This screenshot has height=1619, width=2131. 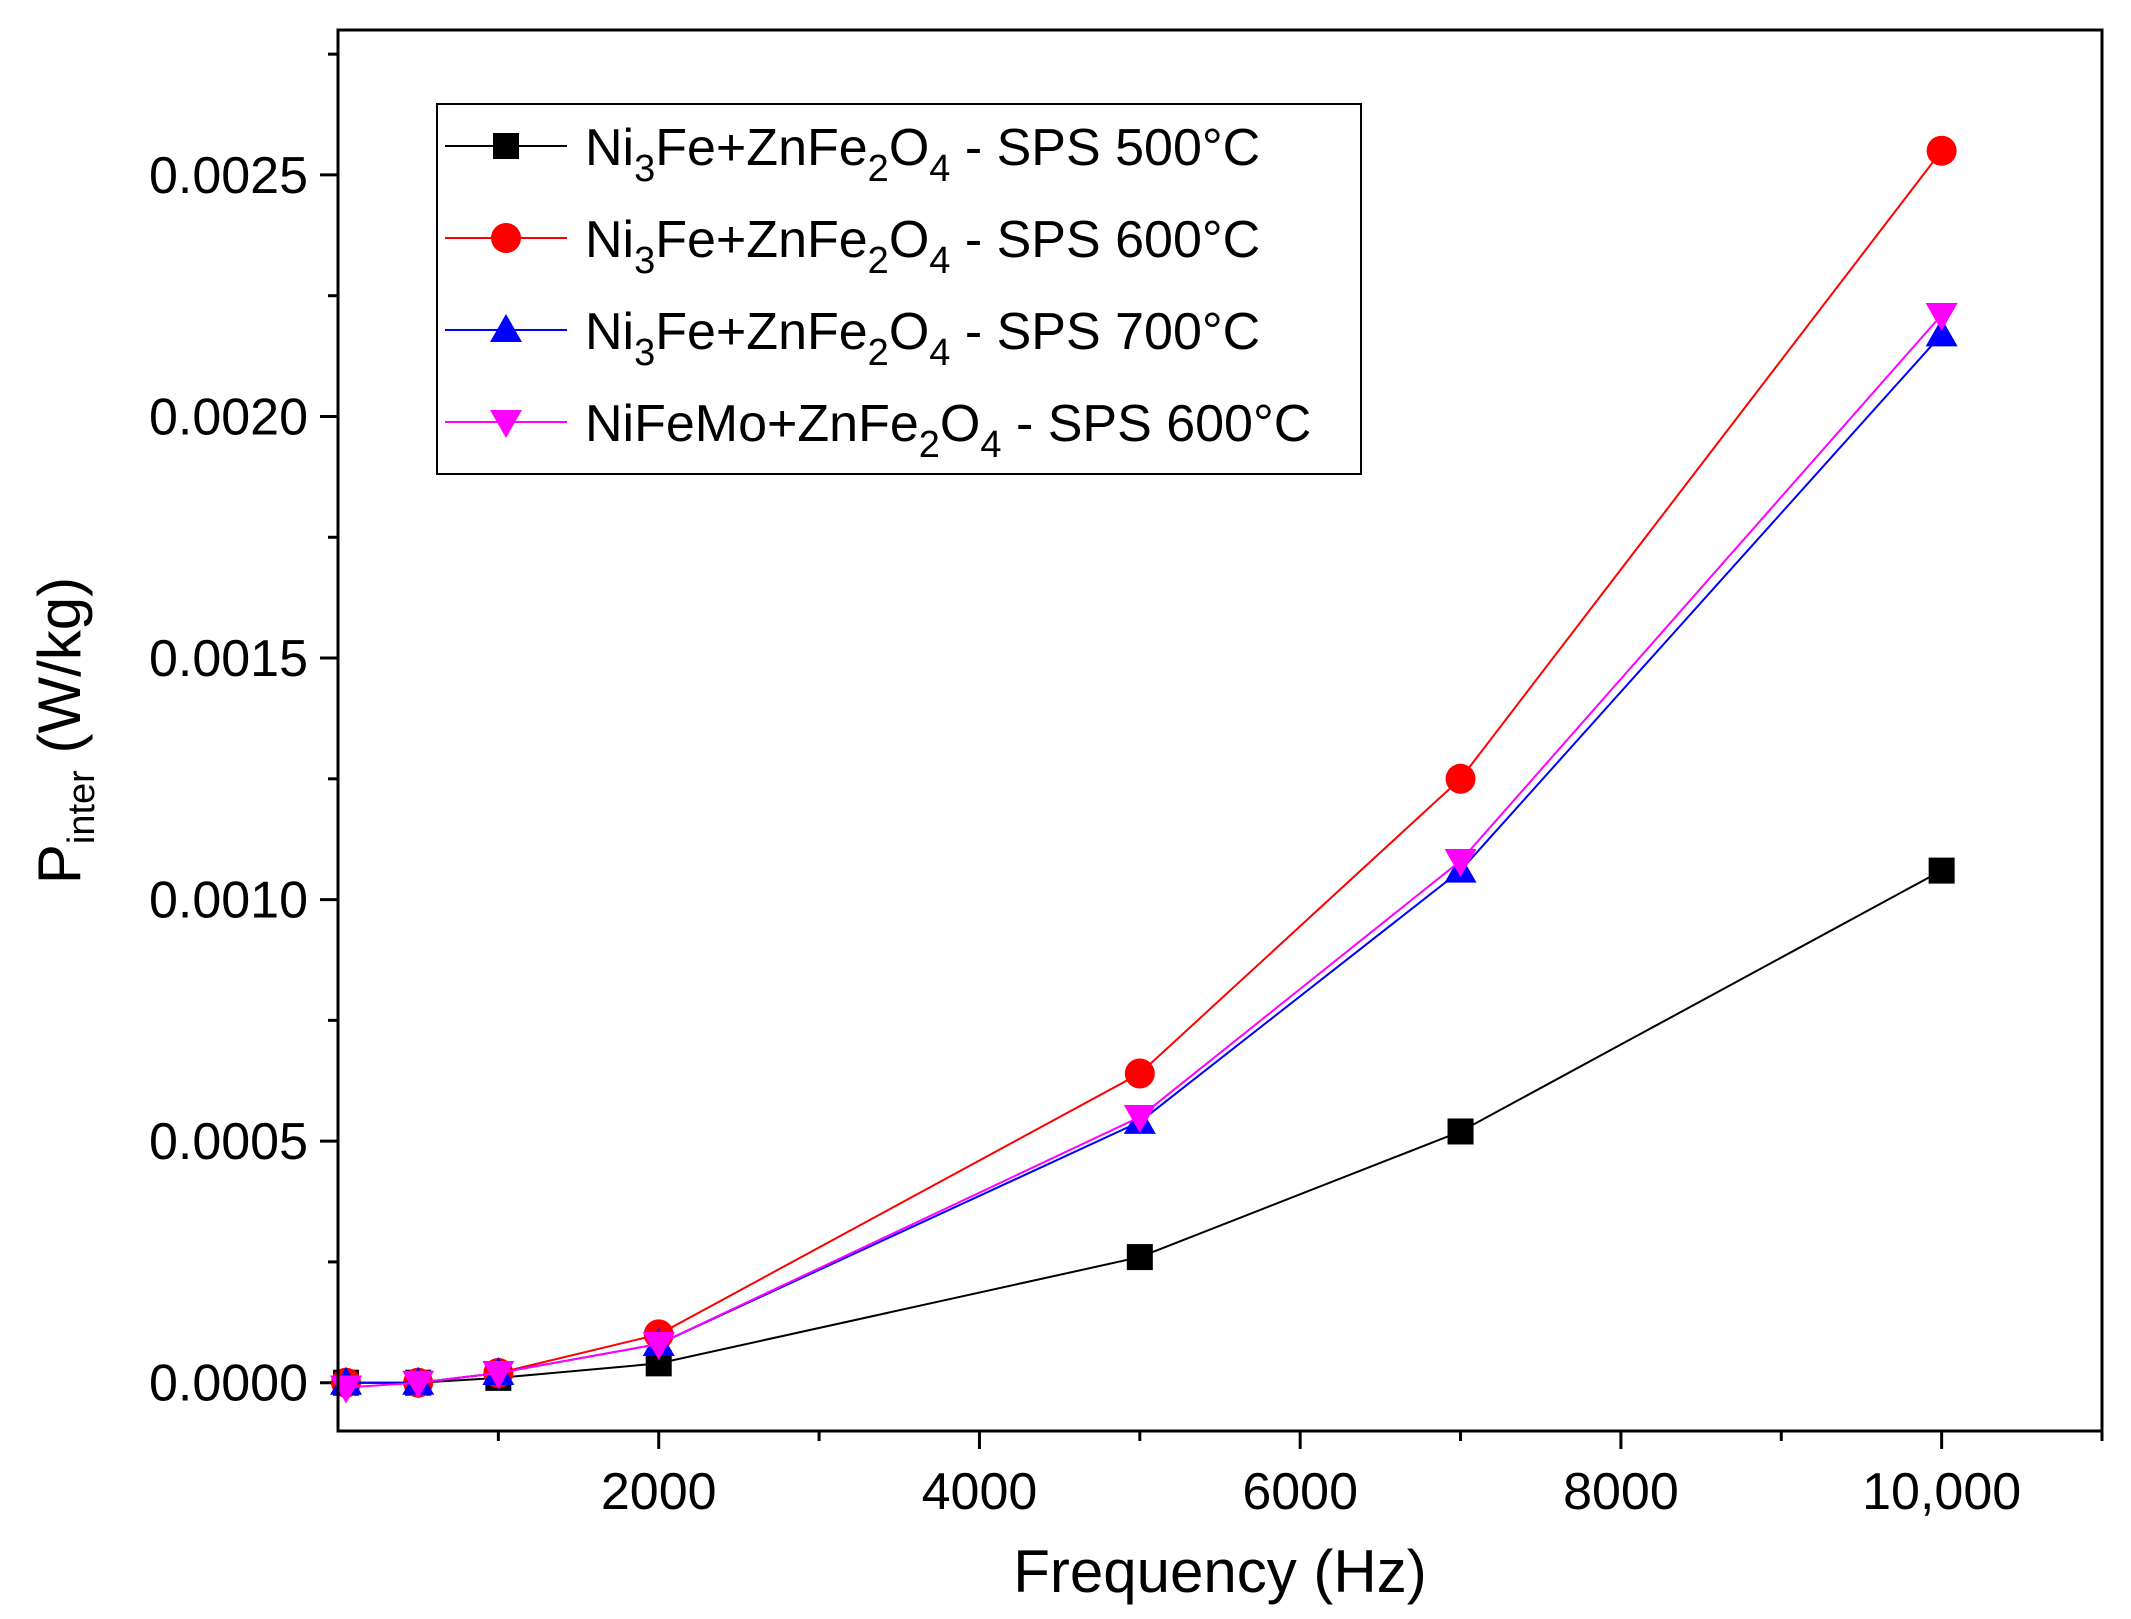 What do you see at coordinates (980, 1492) in the screenshot?
I see `x-tick-label: 4000` at bounding box center [980, 1492].